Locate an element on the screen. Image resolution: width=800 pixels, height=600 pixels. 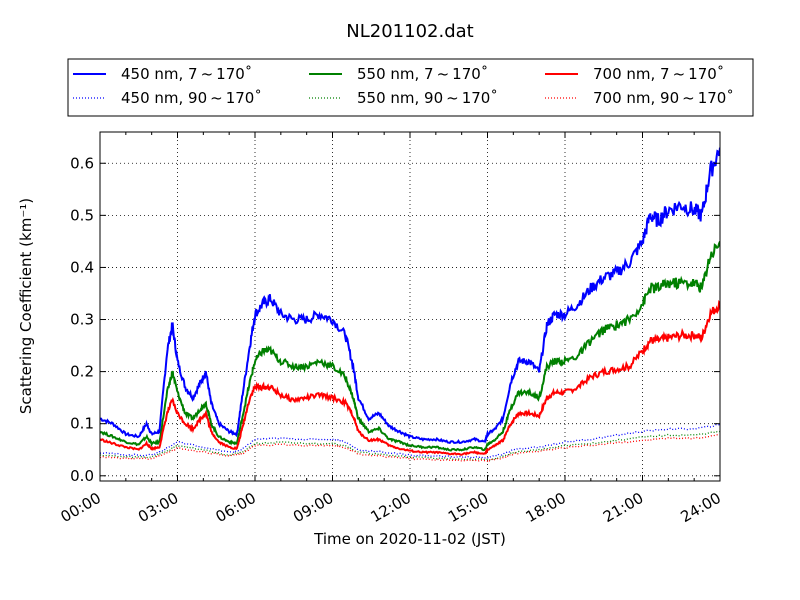
y-tick-label: 0.4 is located at coordinates (82, 267).